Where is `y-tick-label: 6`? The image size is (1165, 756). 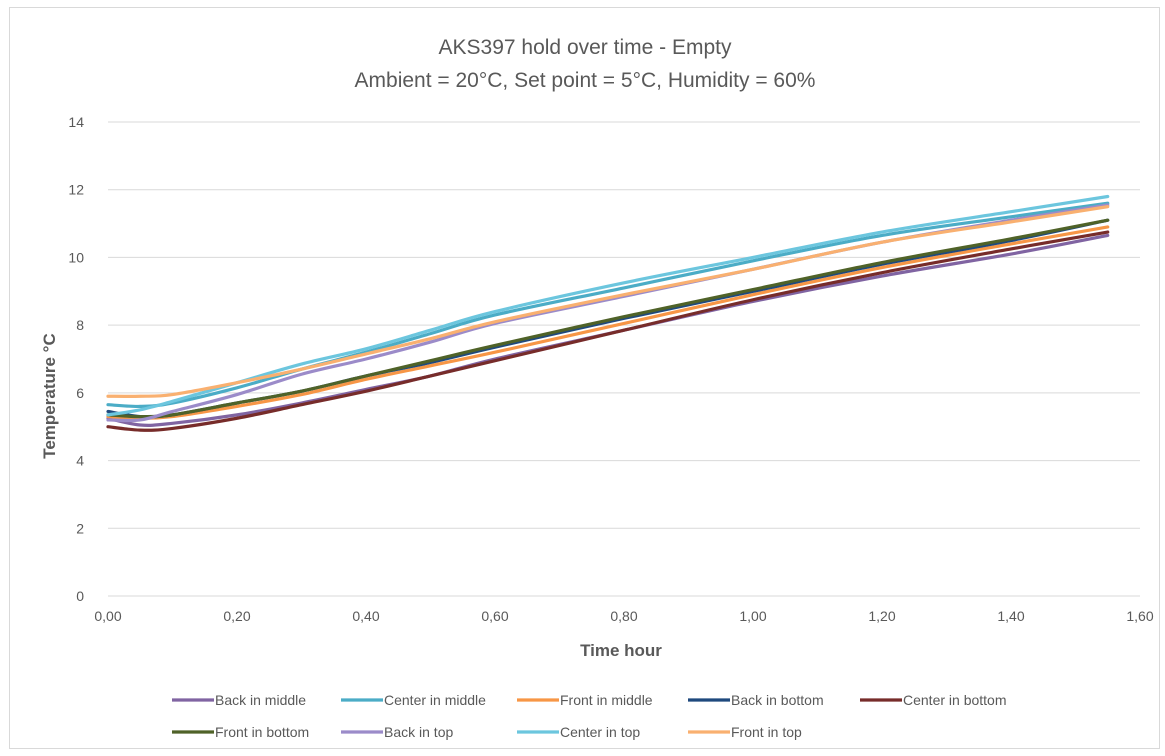 y-tick-label: 6 is located at coordinates (80, 393).